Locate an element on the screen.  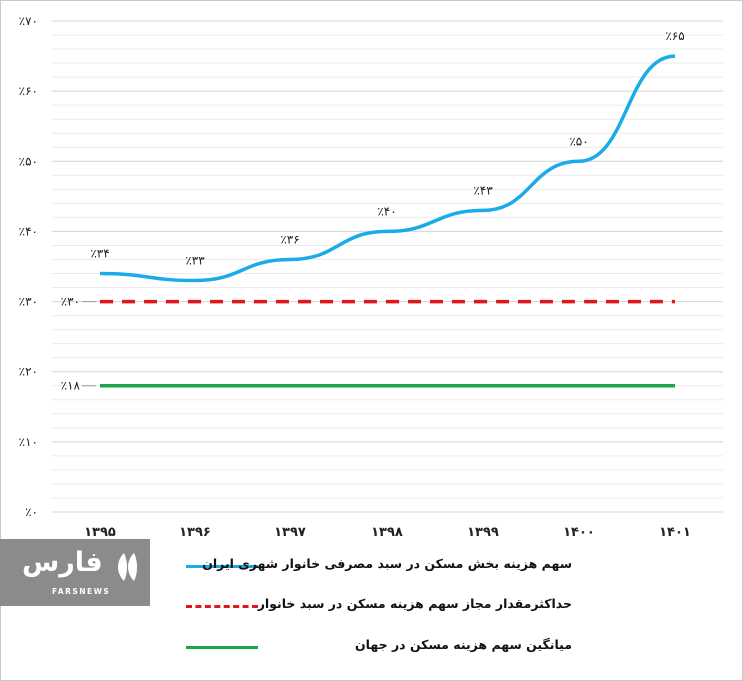
y-axis-ticks: ٪۰ ٪۱۰ ٪۲۰ ٪۳۰ ٪۴۰ ٪۵۰ ٪۶۰ ٪۷۰ is located at coordinates (28, 266).